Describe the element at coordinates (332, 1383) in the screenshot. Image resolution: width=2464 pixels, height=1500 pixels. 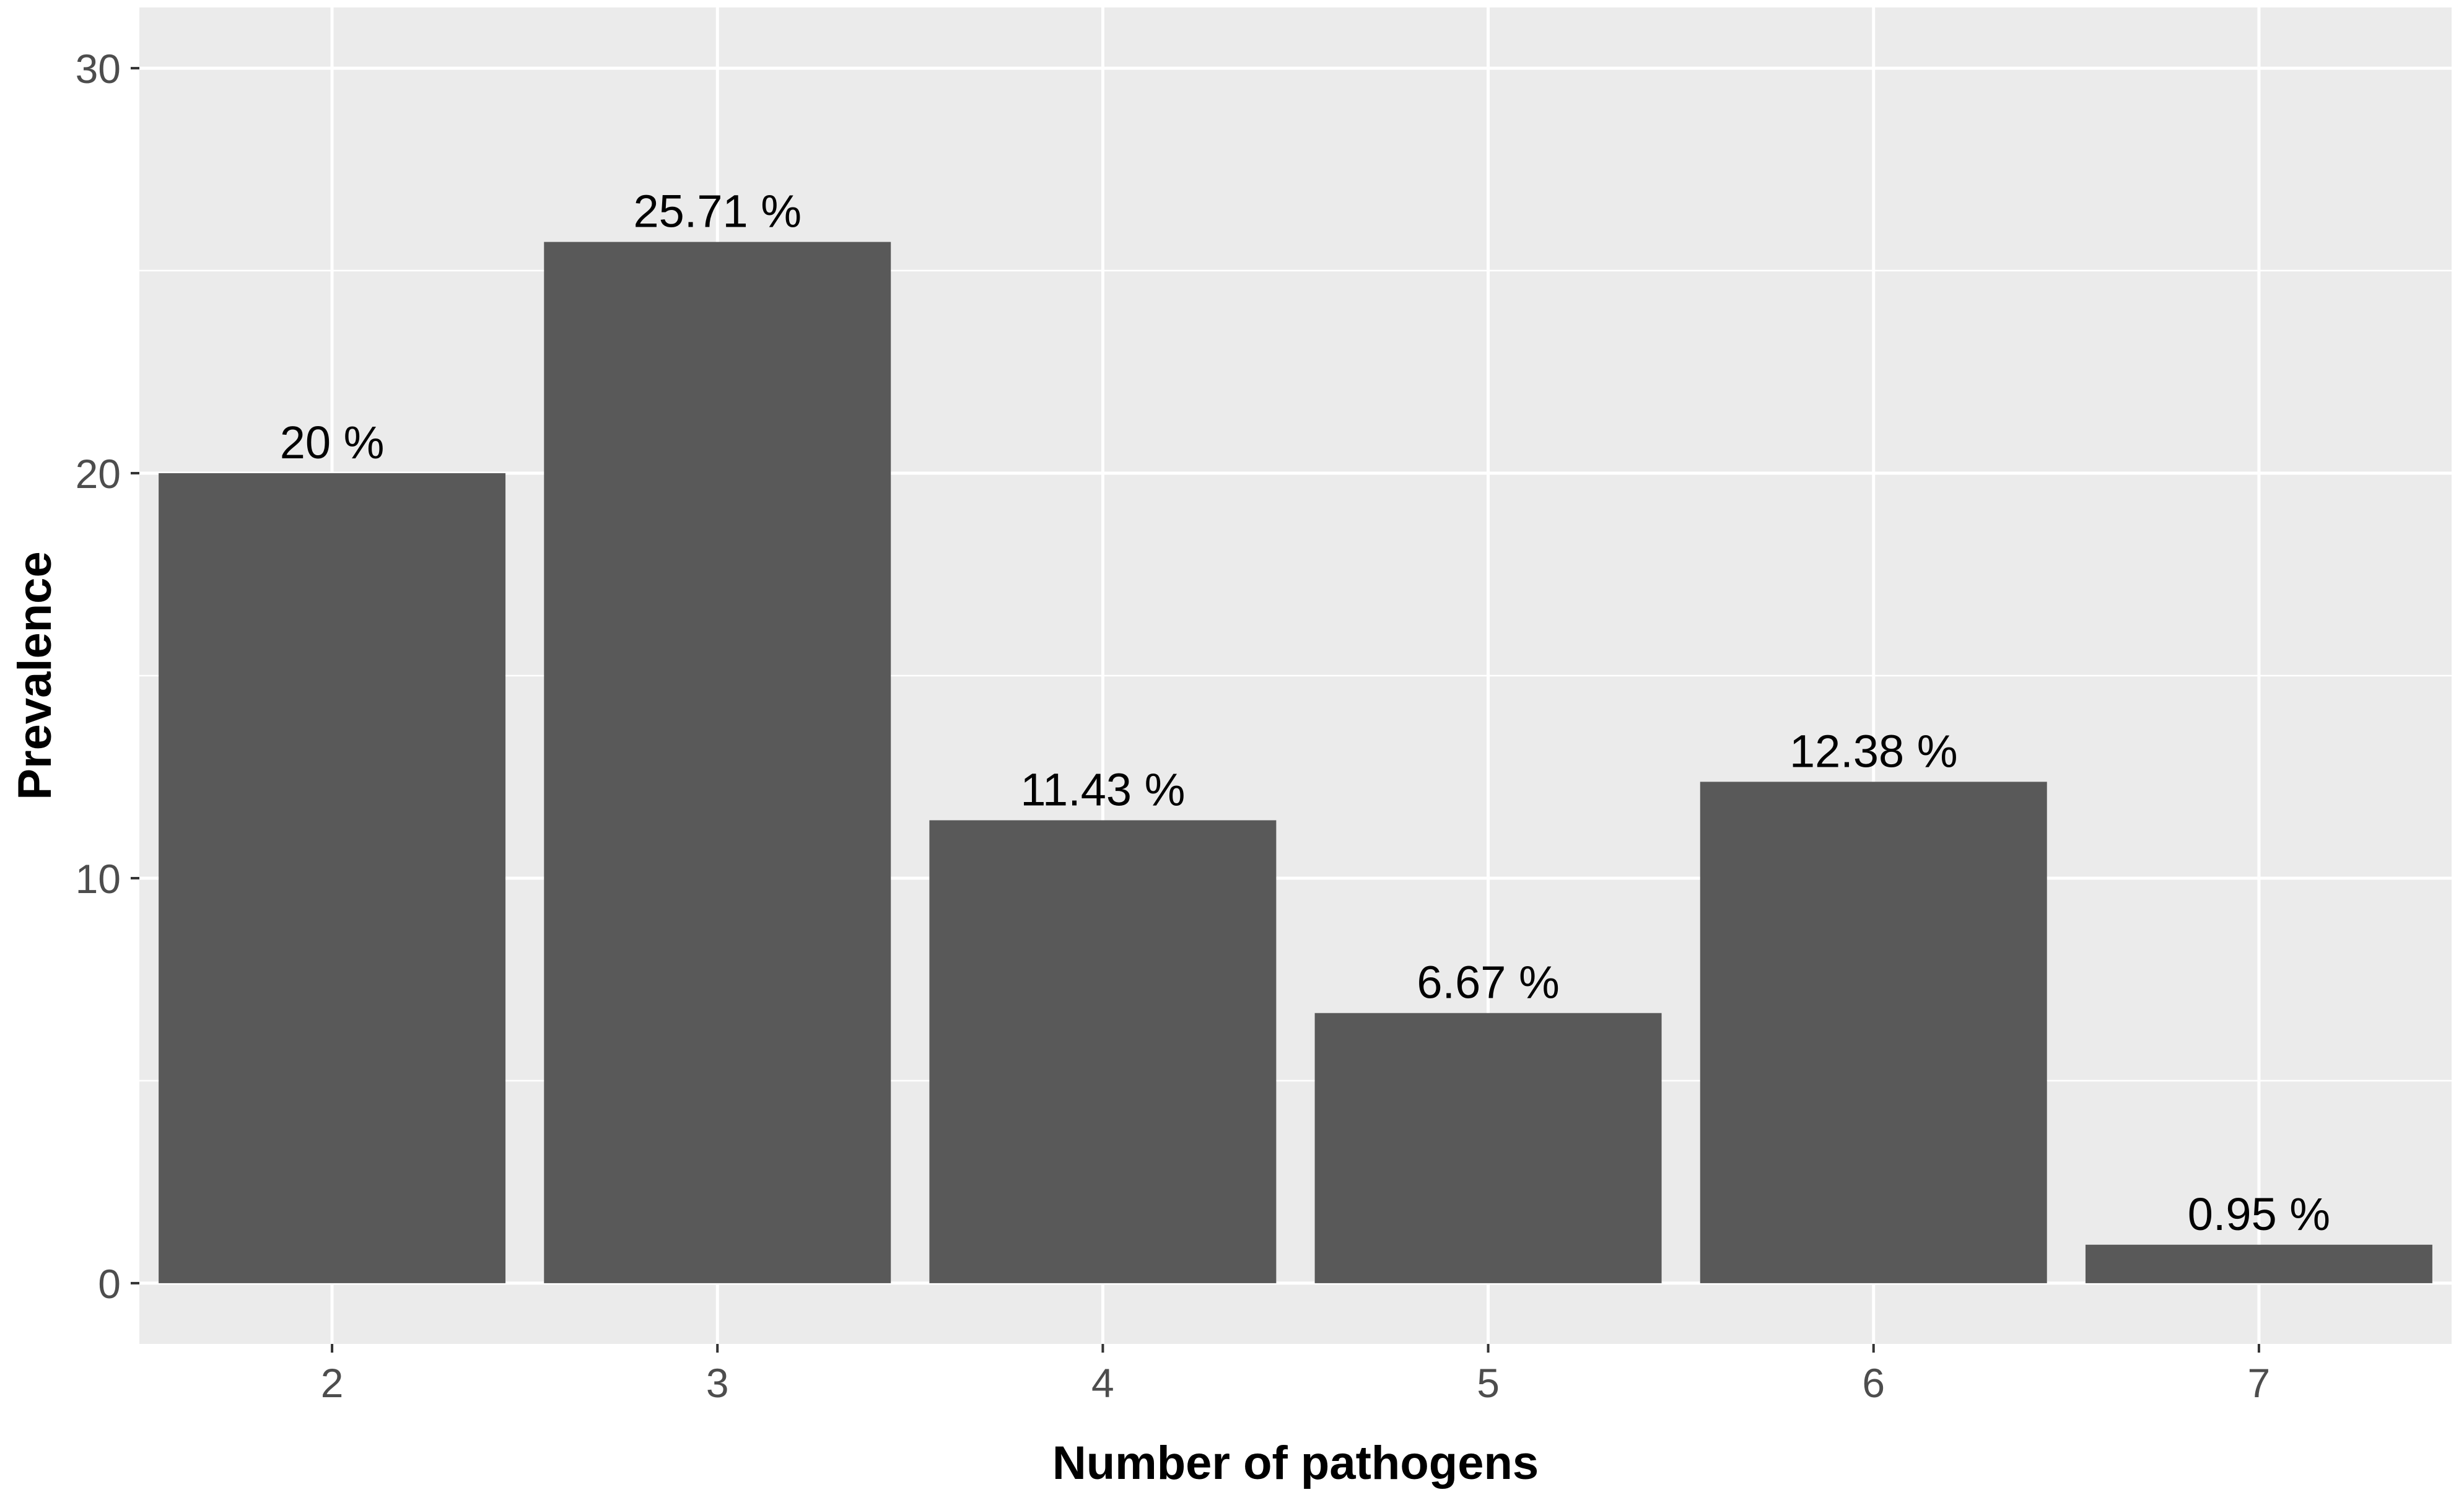
I see `x-tick-label: 2` at that location.